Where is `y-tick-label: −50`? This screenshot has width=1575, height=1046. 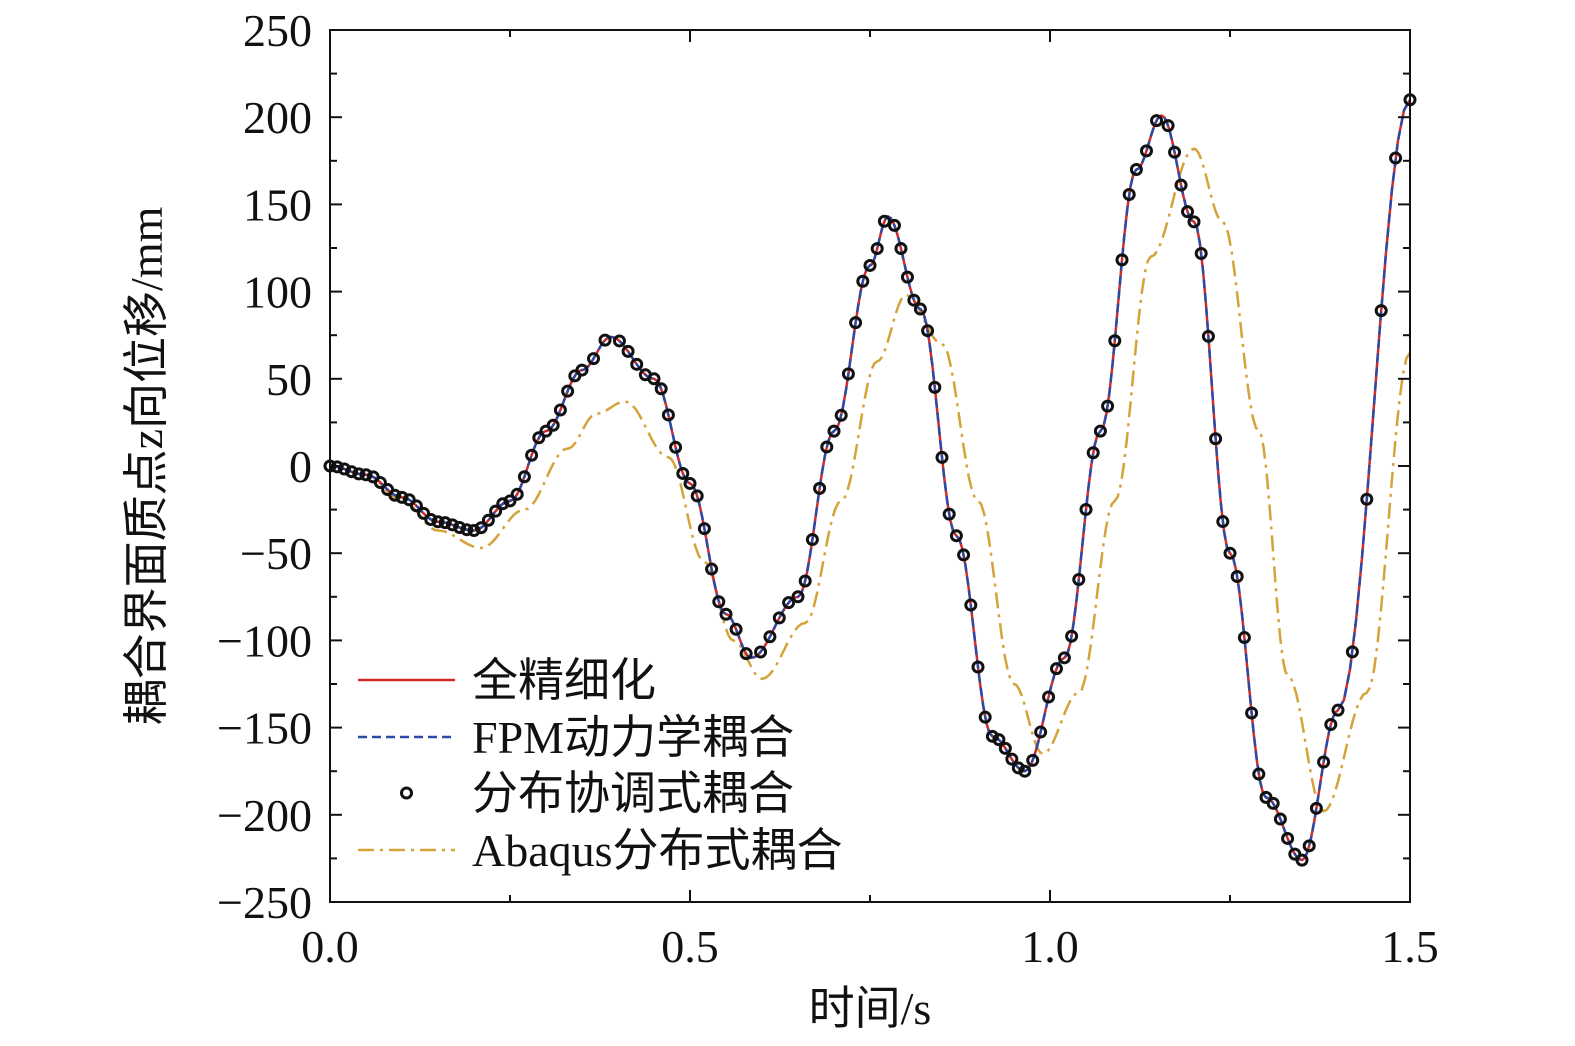
y-tick-label: −50 is located at coordinates (276, 553).